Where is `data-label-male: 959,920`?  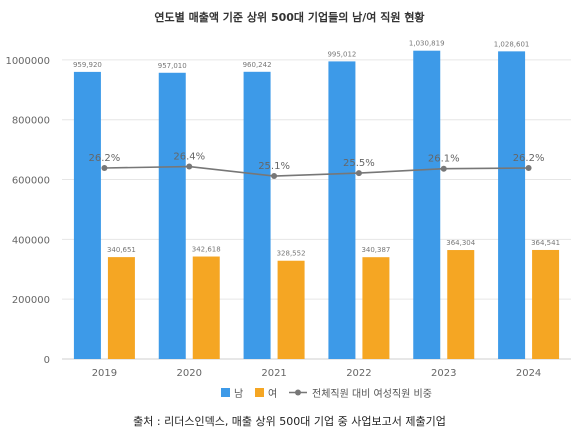 data-label-male: 959,920 is located at coordinates (87, 65).